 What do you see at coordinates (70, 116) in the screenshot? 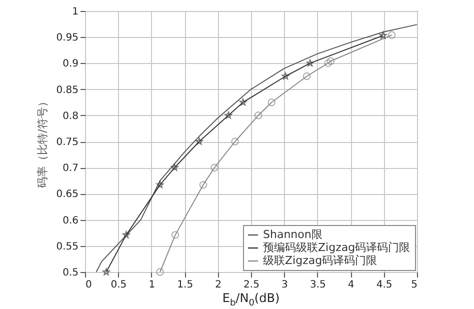
I see `y-tick-label: 0.8` at bounding box center [70, 116].